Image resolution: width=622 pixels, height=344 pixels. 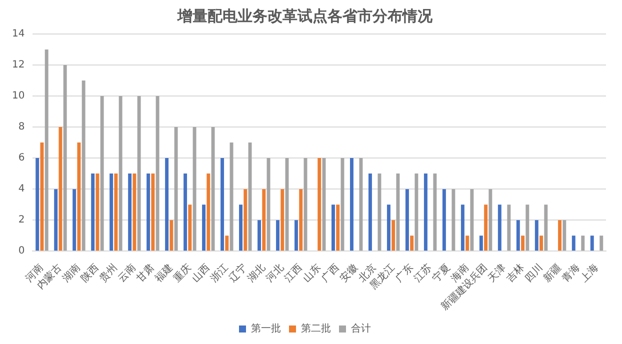 What do you see at coordinates (21, 189) in the screenshot?
I see `y-tick-label: 4` at bounding box center [21, 189].